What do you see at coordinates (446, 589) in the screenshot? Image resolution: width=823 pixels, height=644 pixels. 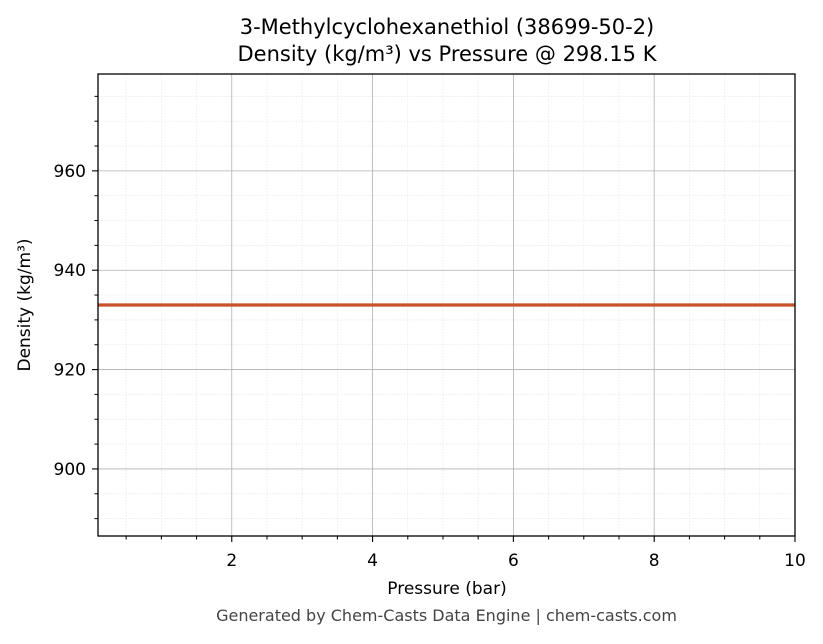 I see `x-axis-label: Pressure (bar)` at bounding box center [446, 589].